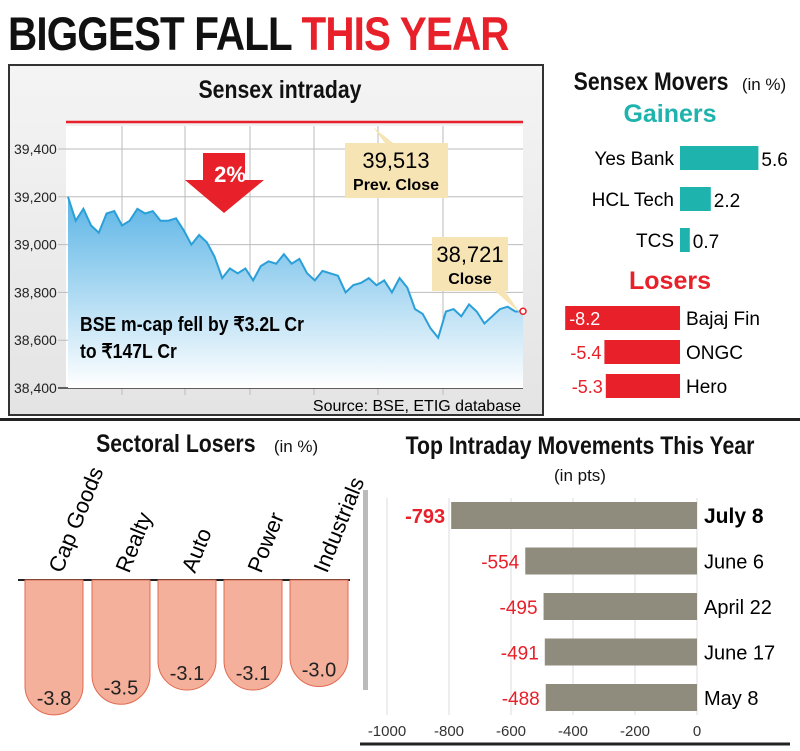 The width and height of the screenshot is (800, 751). What do you see at coordinates (519, 608) in the screenshot?
I see `movement-value: -495` at bounding box center [519, 608].